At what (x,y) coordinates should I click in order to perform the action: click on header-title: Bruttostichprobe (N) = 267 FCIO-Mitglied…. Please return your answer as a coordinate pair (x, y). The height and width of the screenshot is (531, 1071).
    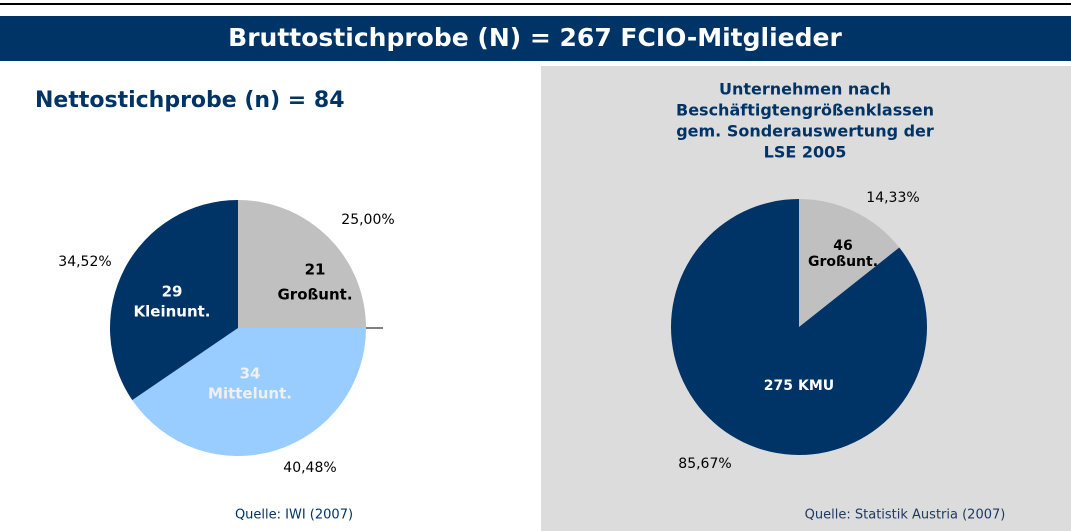
    Looking at the image, I should click on (535, 37).